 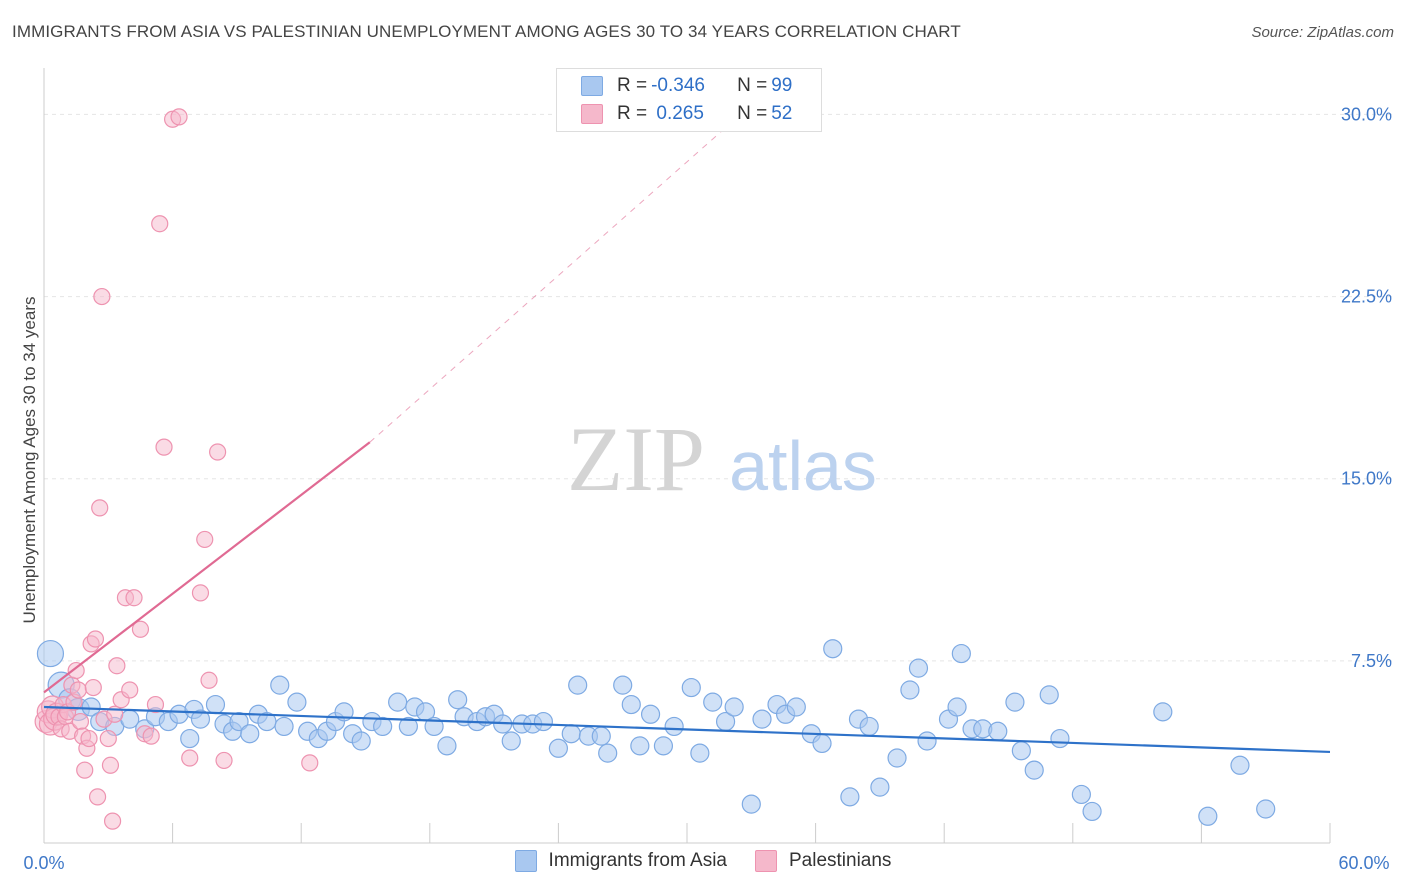 What do you see at coordinates (1363, 863) in the screenshot?
I see `x-tick-label: 60.0%` at bounding box center [1363, 863].